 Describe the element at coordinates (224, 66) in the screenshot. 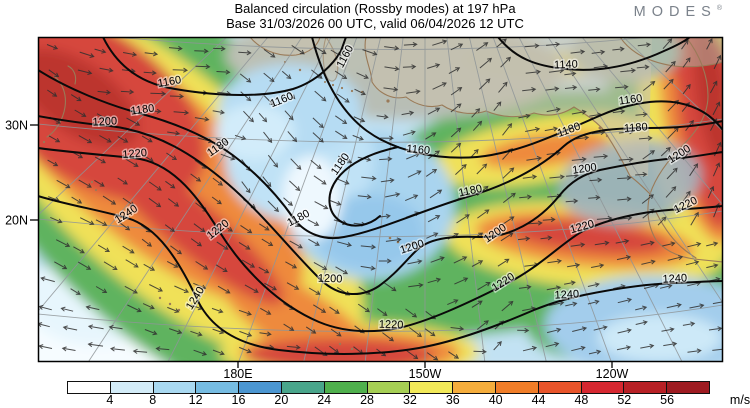

I see `contour-1160-west` at that location.